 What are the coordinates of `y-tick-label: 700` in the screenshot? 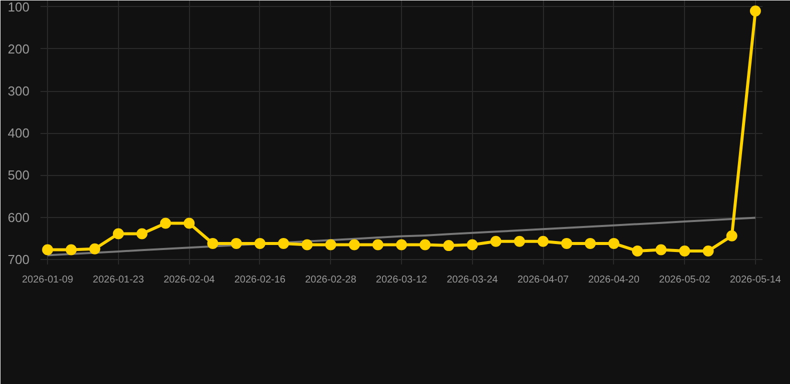 It's located at (19, 259).